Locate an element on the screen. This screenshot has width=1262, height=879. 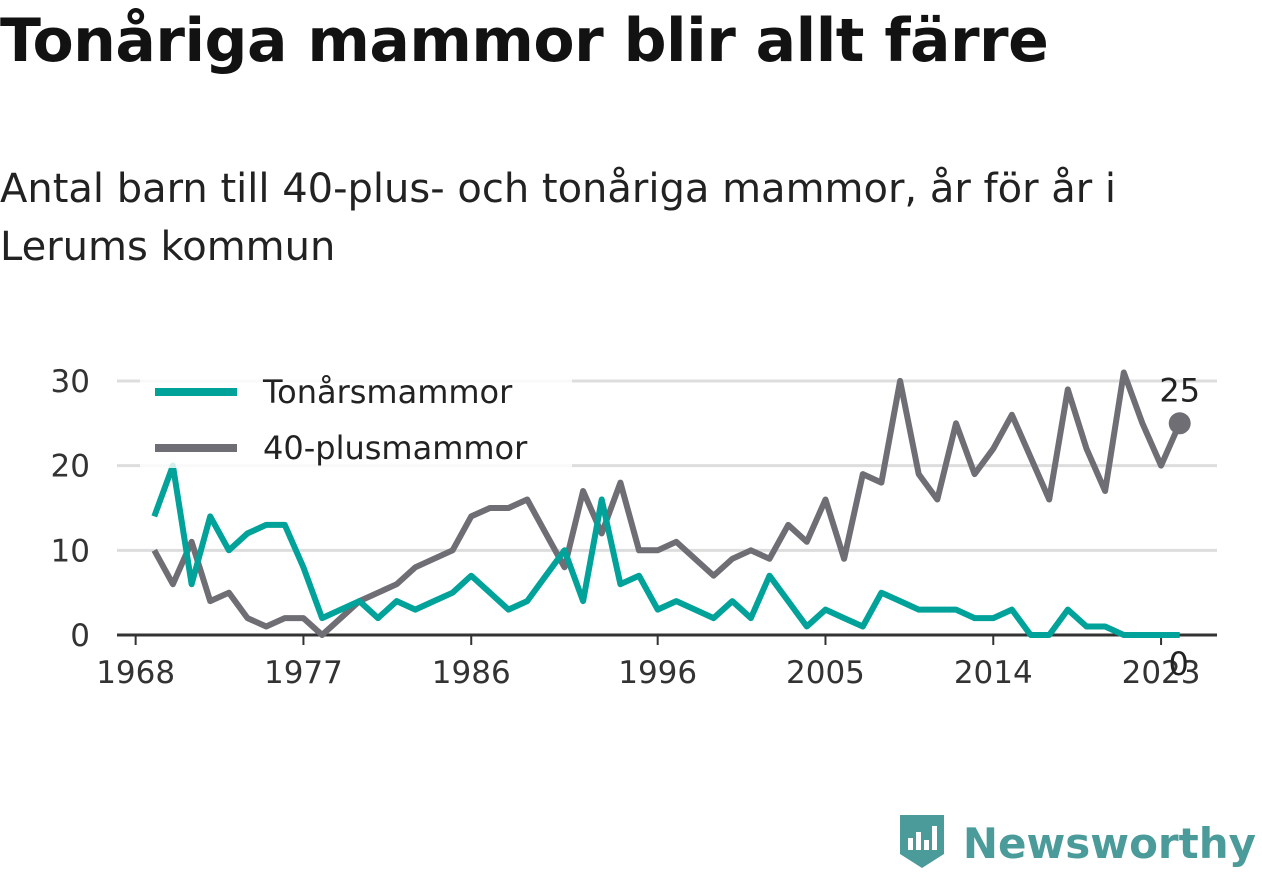
brand: Newsworthy is located at coordinates (1076, 843).